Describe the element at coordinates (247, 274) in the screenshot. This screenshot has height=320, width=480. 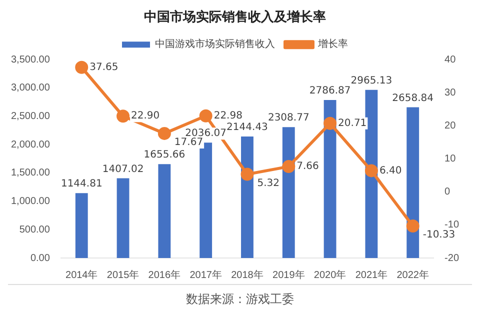
I see `x-tick-label: 2018年` at that location.